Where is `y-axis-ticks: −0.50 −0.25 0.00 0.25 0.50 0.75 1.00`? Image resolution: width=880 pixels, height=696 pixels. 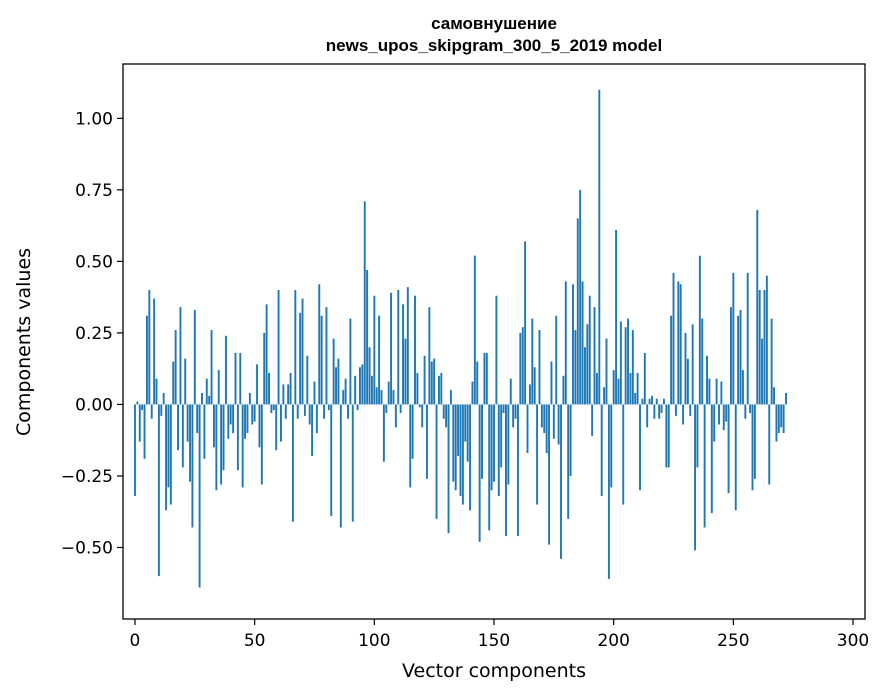 y-axis-ticks: −0.50 −0.25 0.00 0.25 0.50 0.75 1.00 is located at coordinates (92, 333).